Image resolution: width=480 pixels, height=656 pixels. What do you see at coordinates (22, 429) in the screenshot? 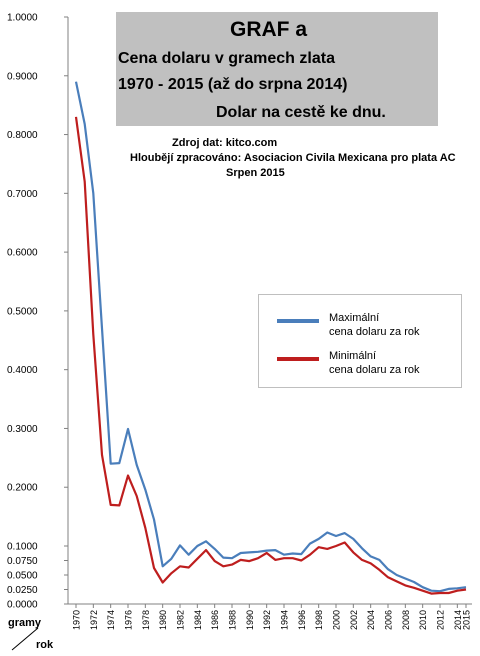
I see `y-tick-label: 0.3000` at bounding box center [22, 429].